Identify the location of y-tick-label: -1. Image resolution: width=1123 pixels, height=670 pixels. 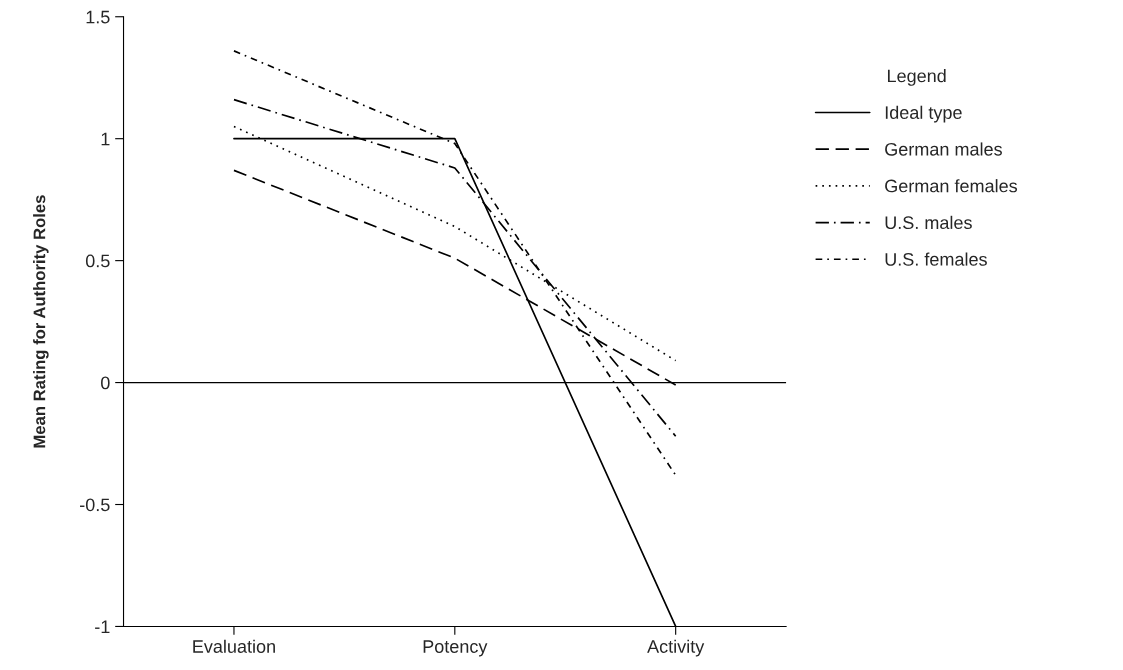
(102, 626).